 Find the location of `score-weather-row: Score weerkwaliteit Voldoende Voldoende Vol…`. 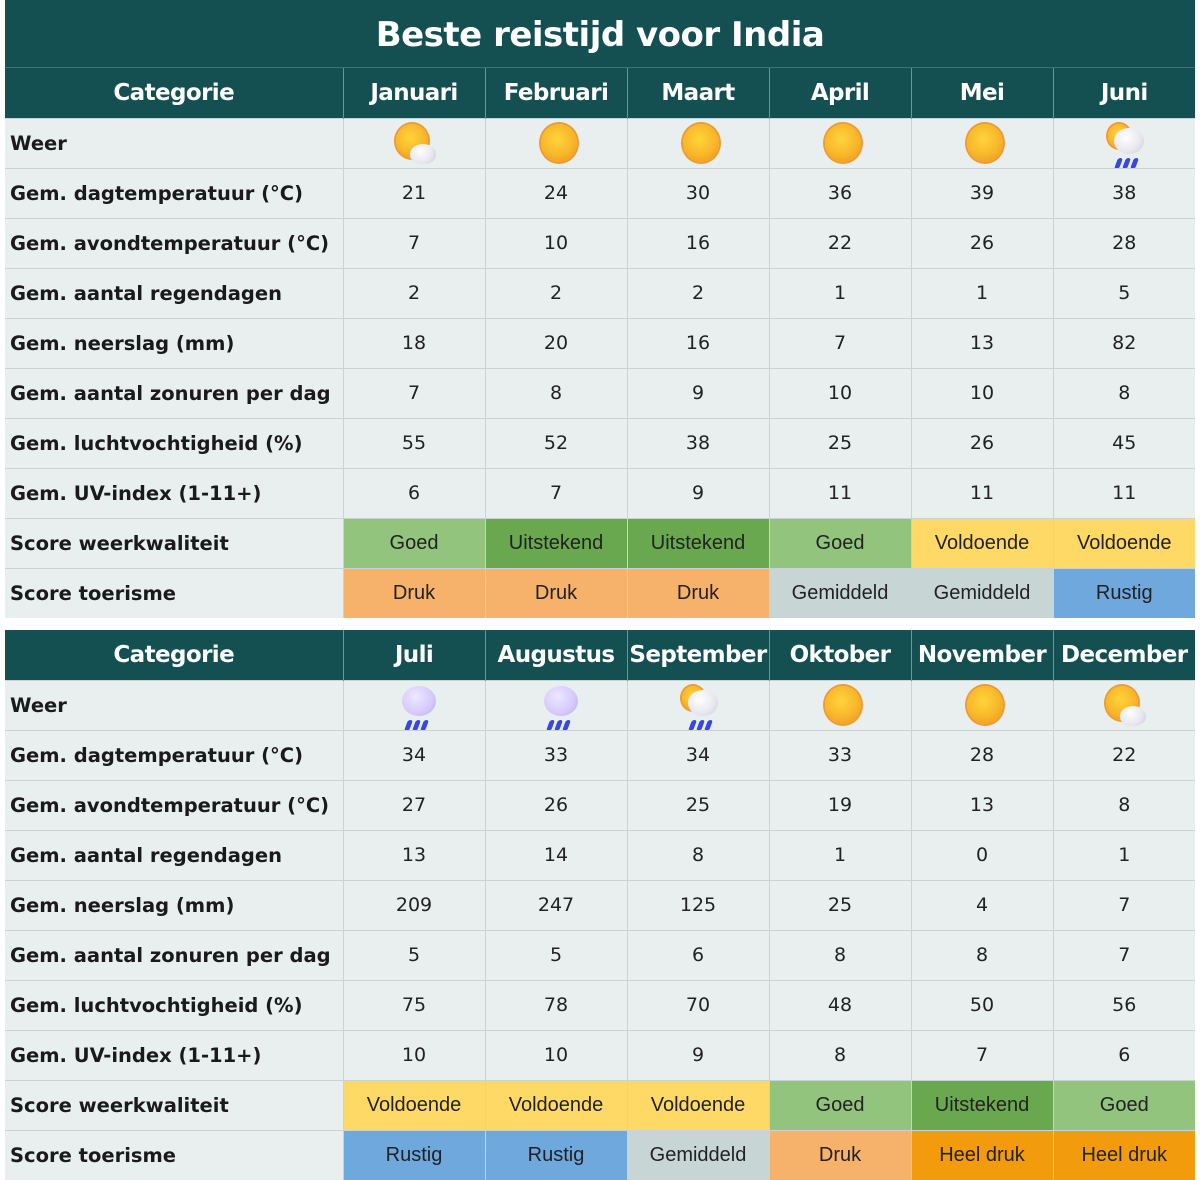

score-weather-row: Score weerkwaliteit Voldoende Voldoende Vol… is located at coordinates (600, 1104).